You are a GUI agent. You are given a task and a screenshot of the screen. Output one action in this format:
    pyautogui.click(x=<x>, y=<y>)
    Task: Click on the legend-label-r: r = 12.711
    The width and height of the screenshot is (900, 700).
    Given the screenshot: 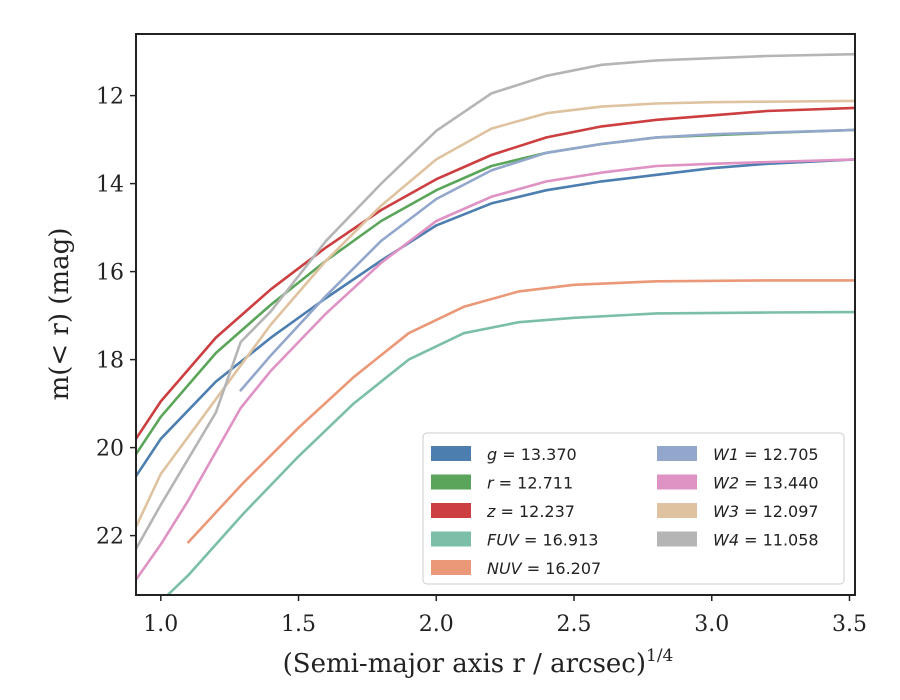 What is the action you would take?
    pyautogui.click(x=530, y=483)
    